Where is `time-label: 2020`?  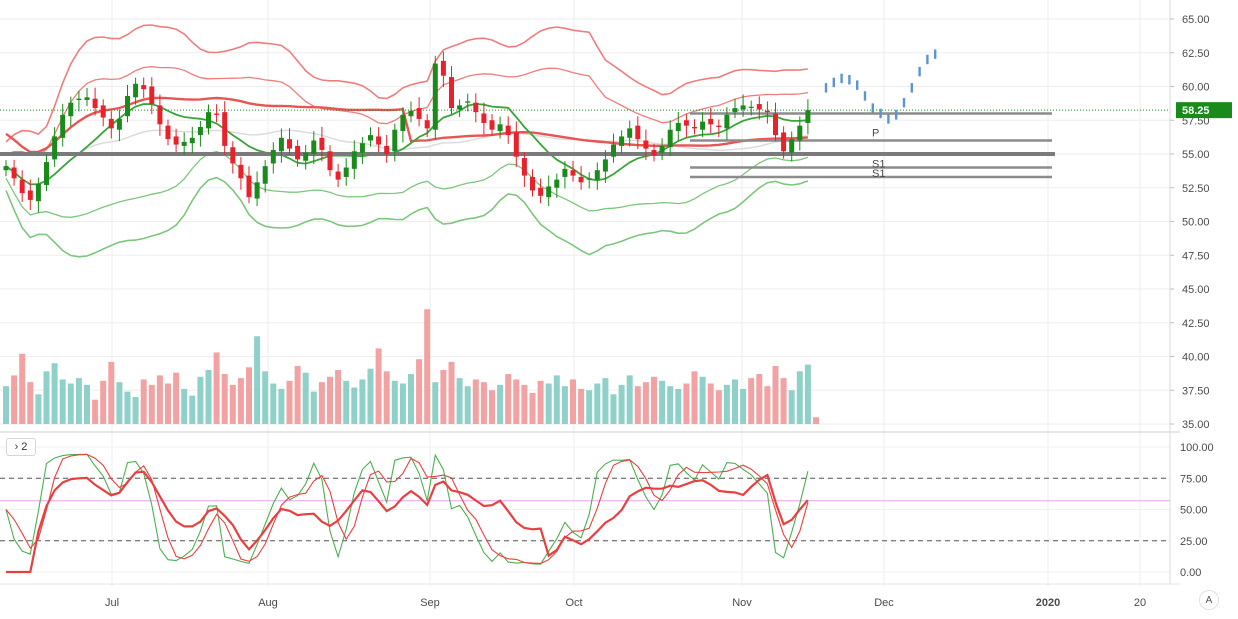
time-label: 2020 is located at coordinates (1048, 603).